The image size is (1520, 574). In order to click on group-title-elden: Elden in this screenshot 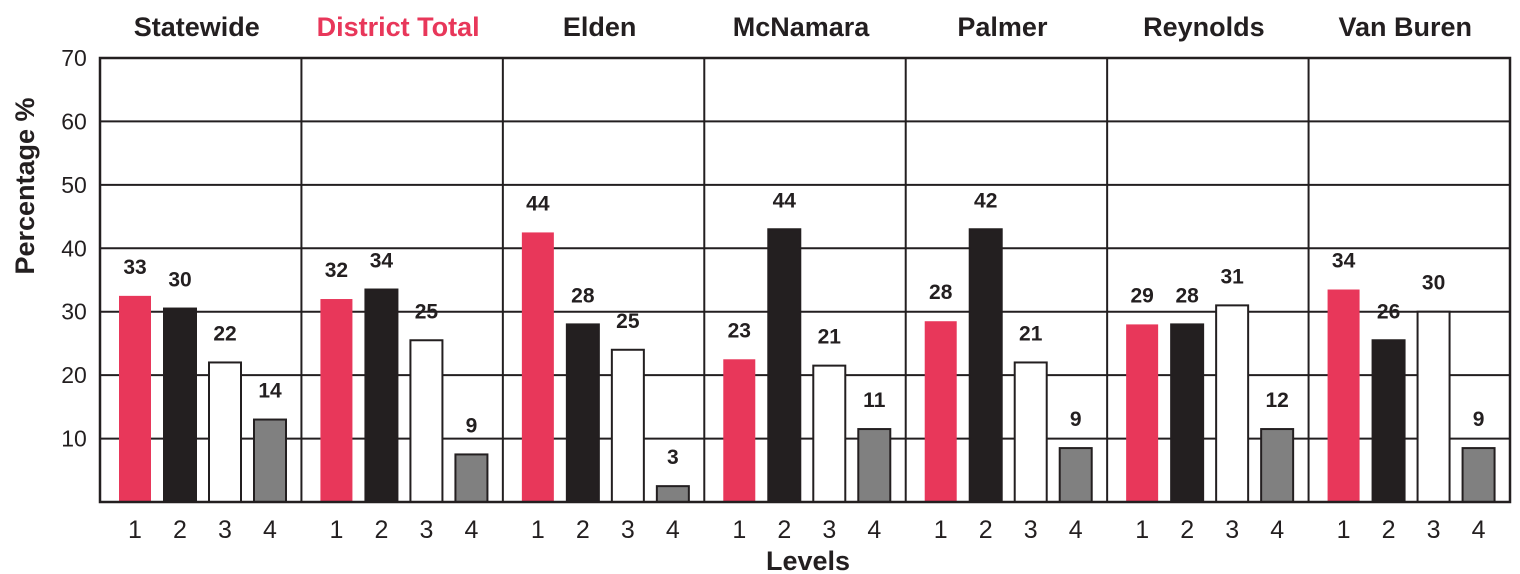, I will do `click(600, 27)`.